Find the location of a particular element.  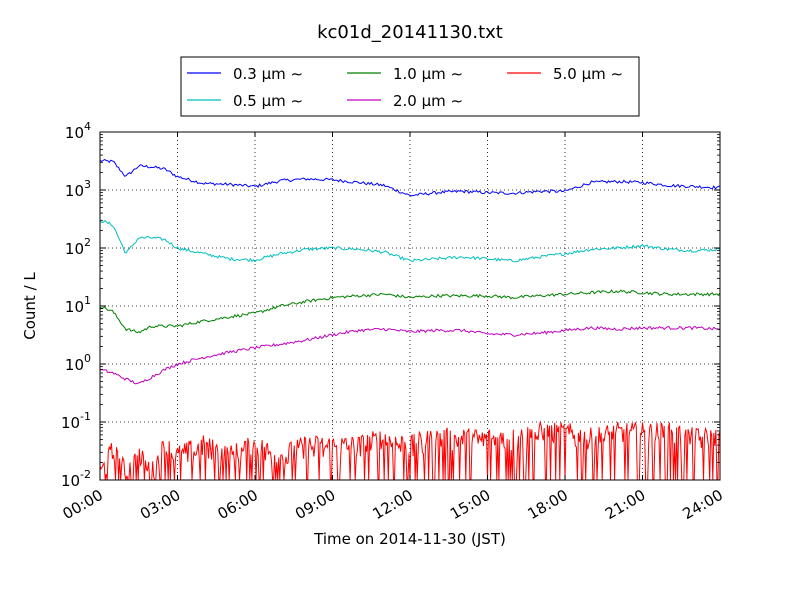

legend-label: 0.5 μm ∼ is located at coordinates (268, 101).